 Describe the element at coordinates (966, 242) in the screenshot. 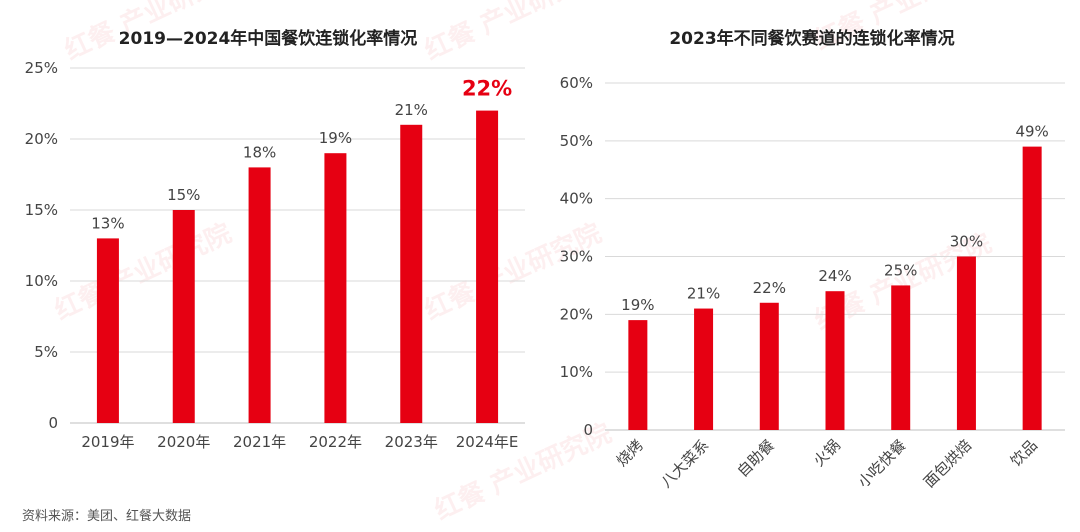

I see `data-label: 30%` at that location.